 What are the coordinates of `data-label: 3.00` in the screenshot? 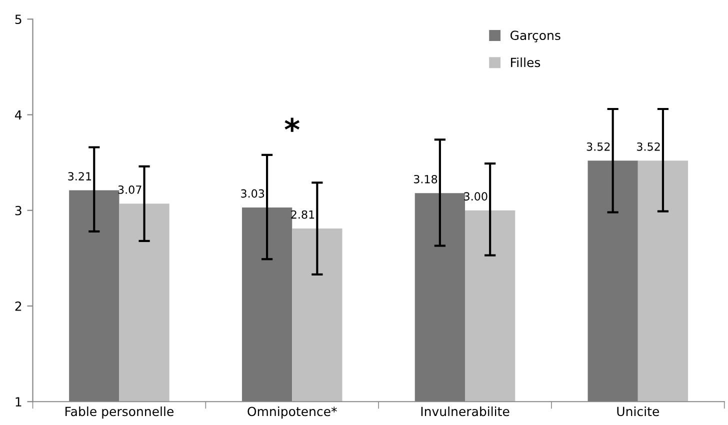 It's located at (476, 196).